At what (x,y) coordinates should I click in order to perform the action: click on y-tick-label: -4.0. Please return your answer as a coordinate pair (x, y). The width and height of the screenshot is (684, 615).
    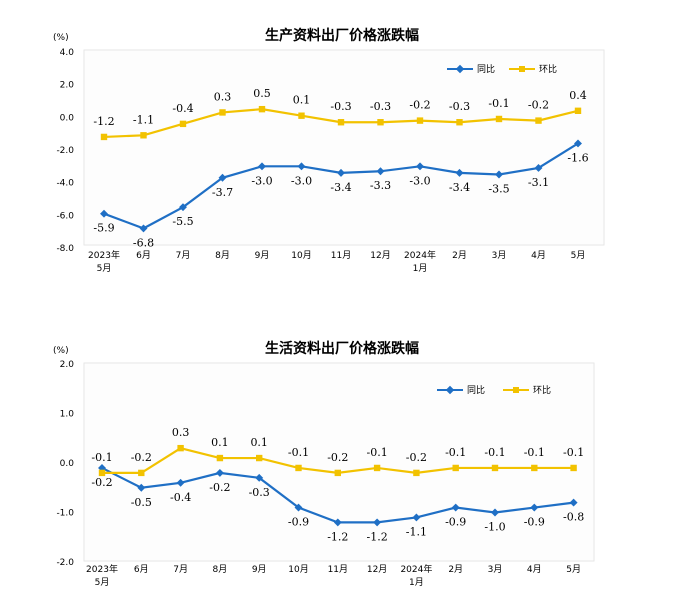
    Looking at the image, I should click on (65, 184).